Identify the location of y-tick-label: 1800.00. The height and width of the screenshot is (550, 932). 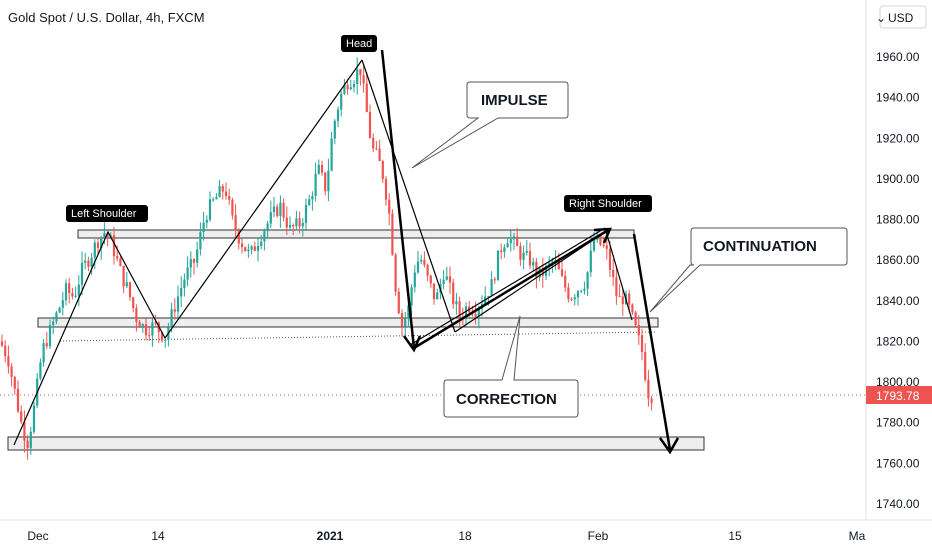
(898, 382).